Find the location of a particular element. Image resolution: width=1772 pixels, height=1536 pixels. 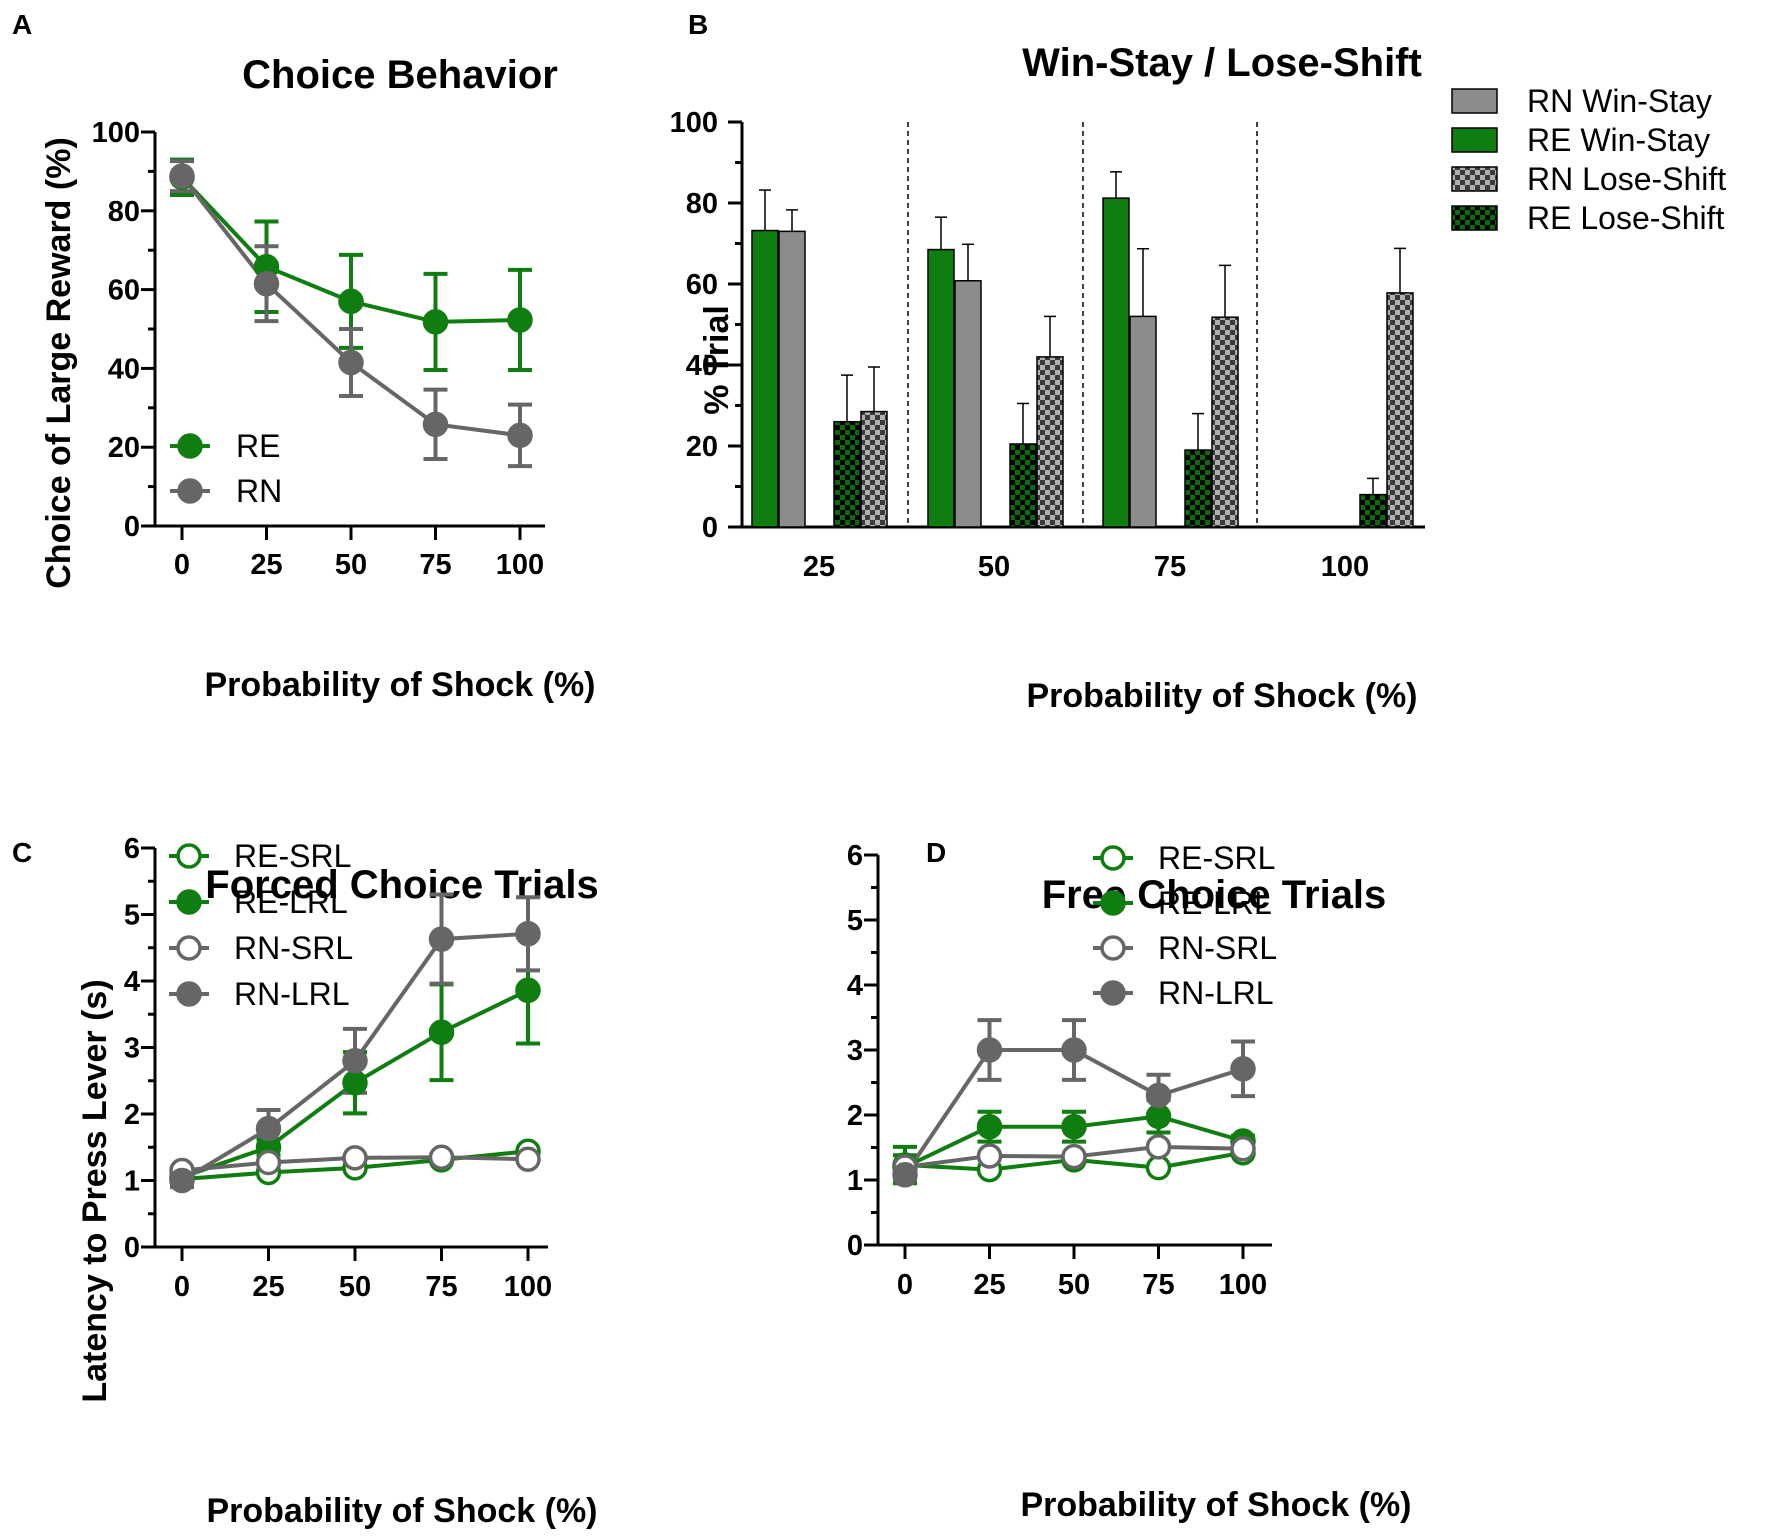

series-rn-lrl is located at coordinates (355, 1041).